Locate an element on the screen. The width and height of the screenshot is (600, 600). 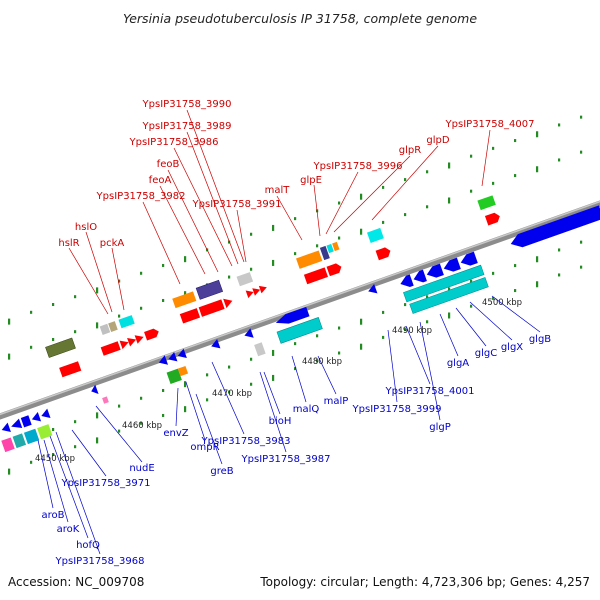
gene-label: YpsIP31758_3968 is located at coordinates (100, 561).